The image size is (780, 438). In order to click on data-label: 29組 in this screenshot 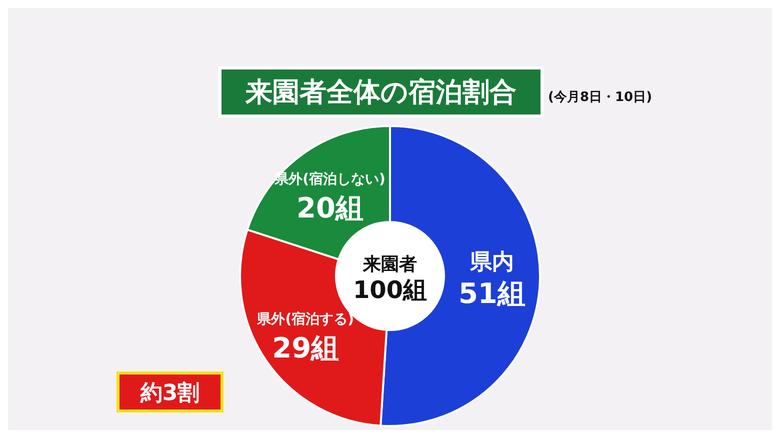, I will do `click(306, 347)`.